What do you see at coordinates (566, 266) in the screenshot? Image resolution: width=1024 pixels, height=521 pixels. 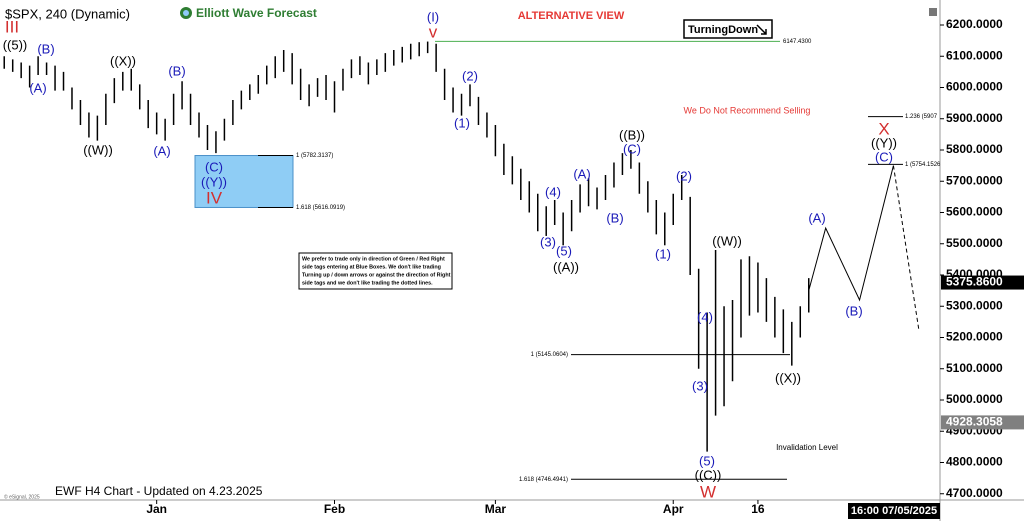 I see `wave-label: ((A))` at bounding box center [566, 266].